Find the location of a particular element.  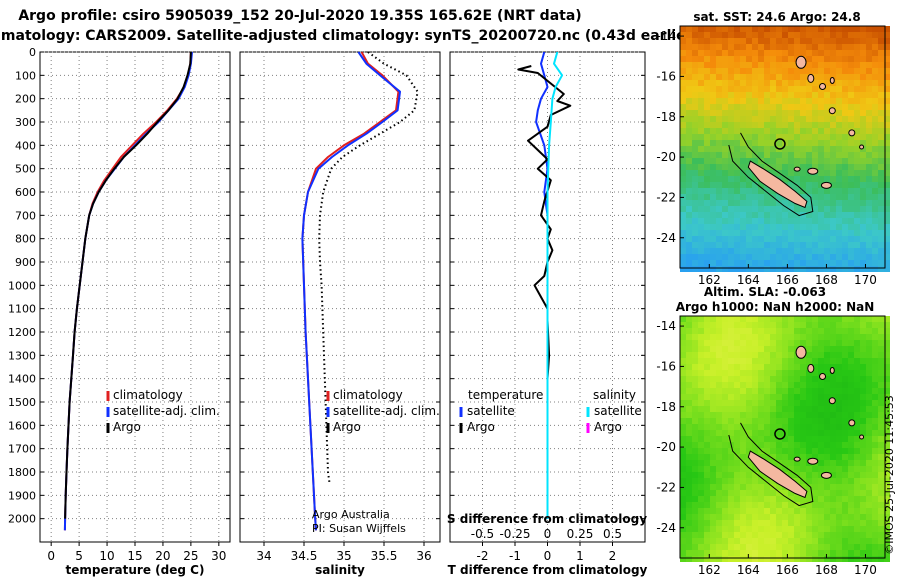

map-x-tick-label: 168 is located at coordinates (826, 570).